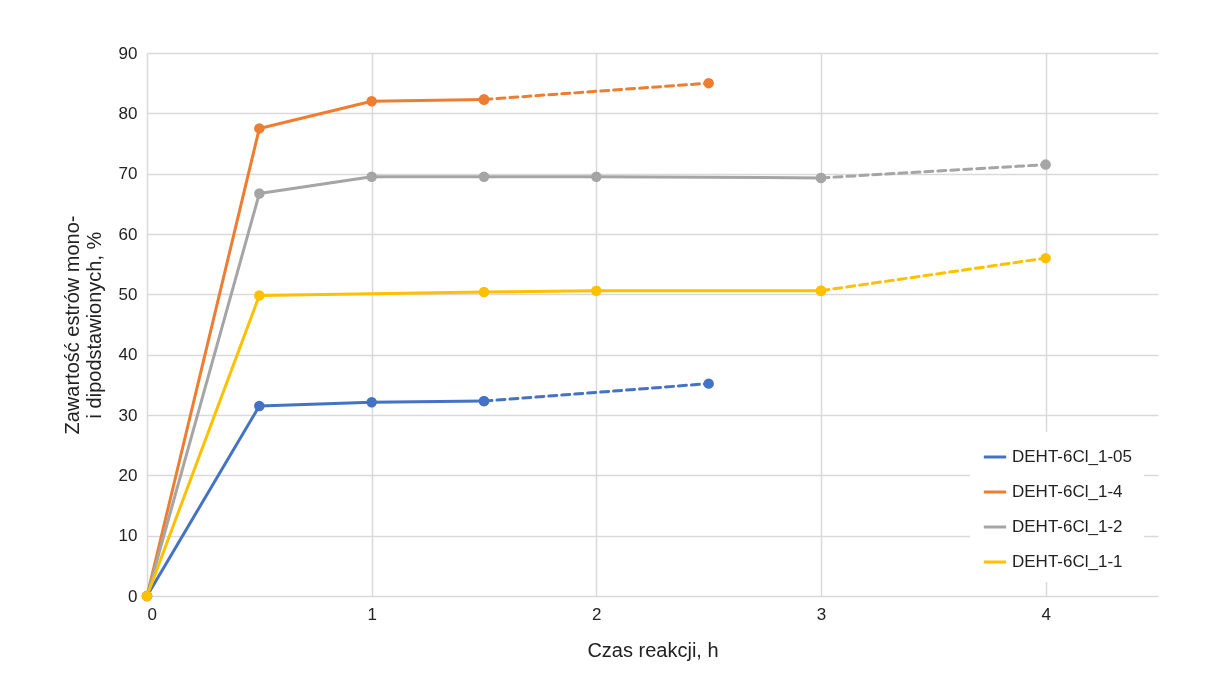 The image size is (1208, 689). I want to click on legend-label: DEHT-6Cl_1-2, so click(1067, 526).